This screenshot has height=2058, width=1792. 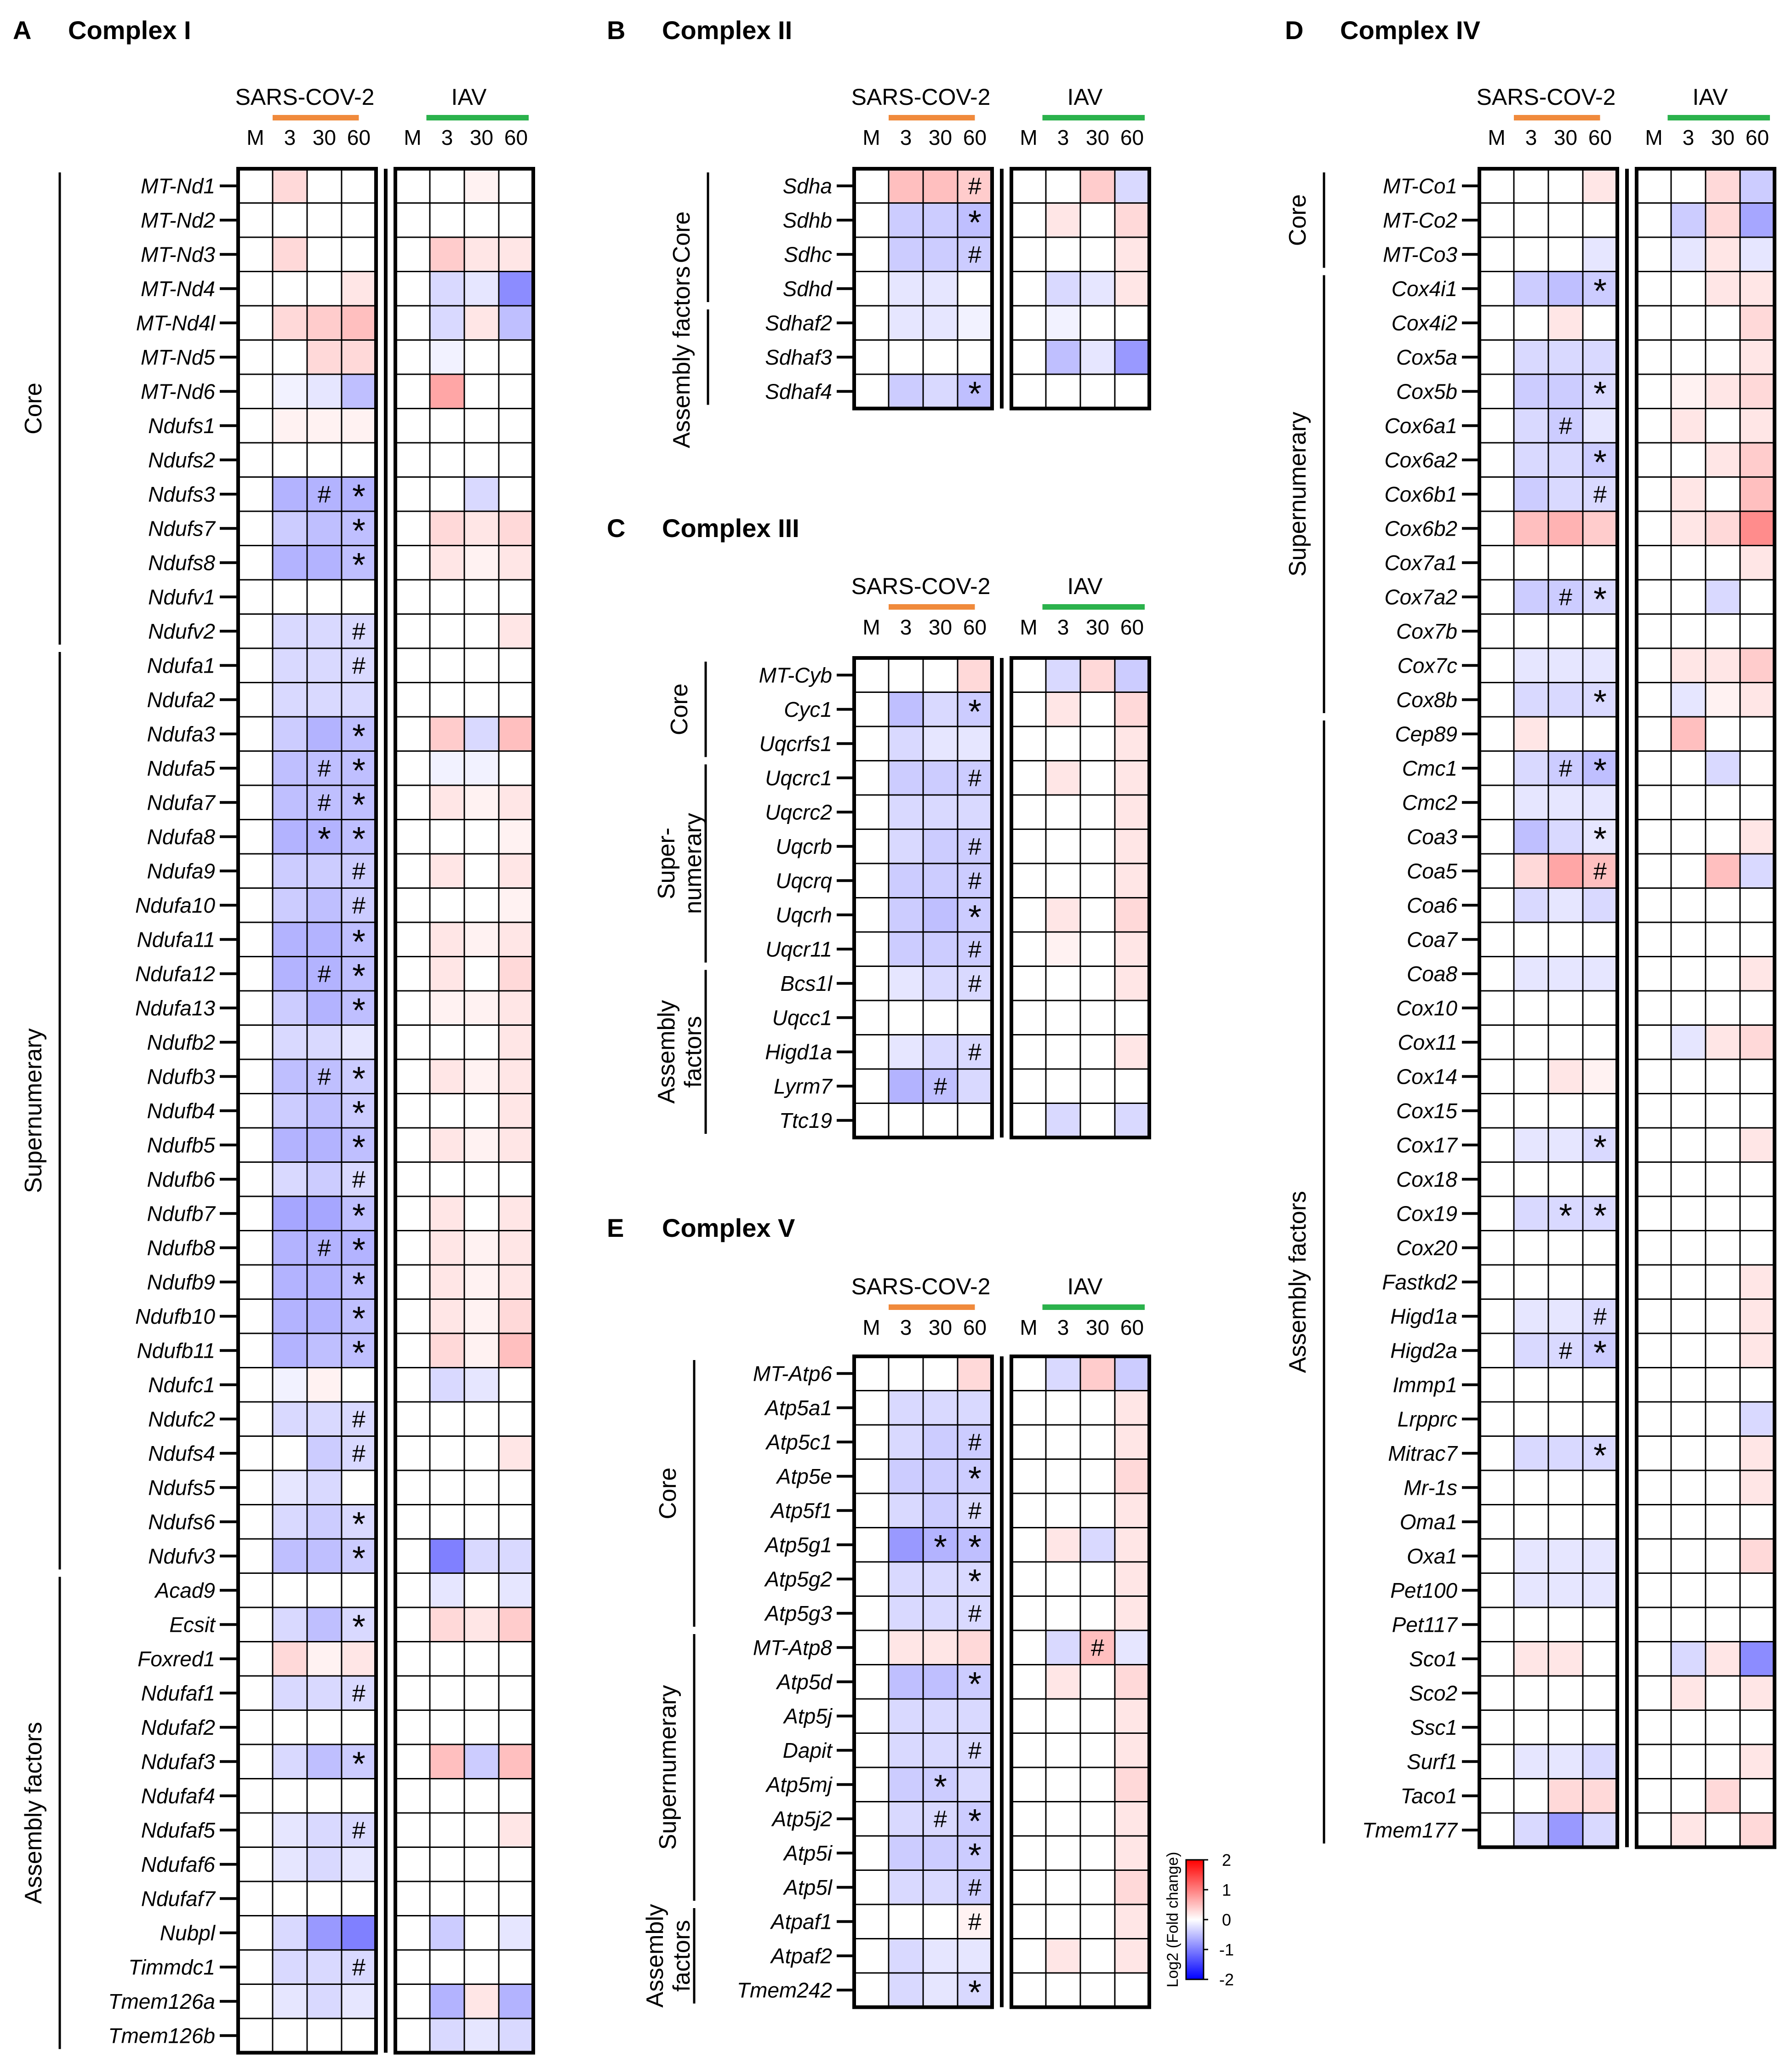 I want to click on gene-label: Pet117, so click(x=1425, y=1624).